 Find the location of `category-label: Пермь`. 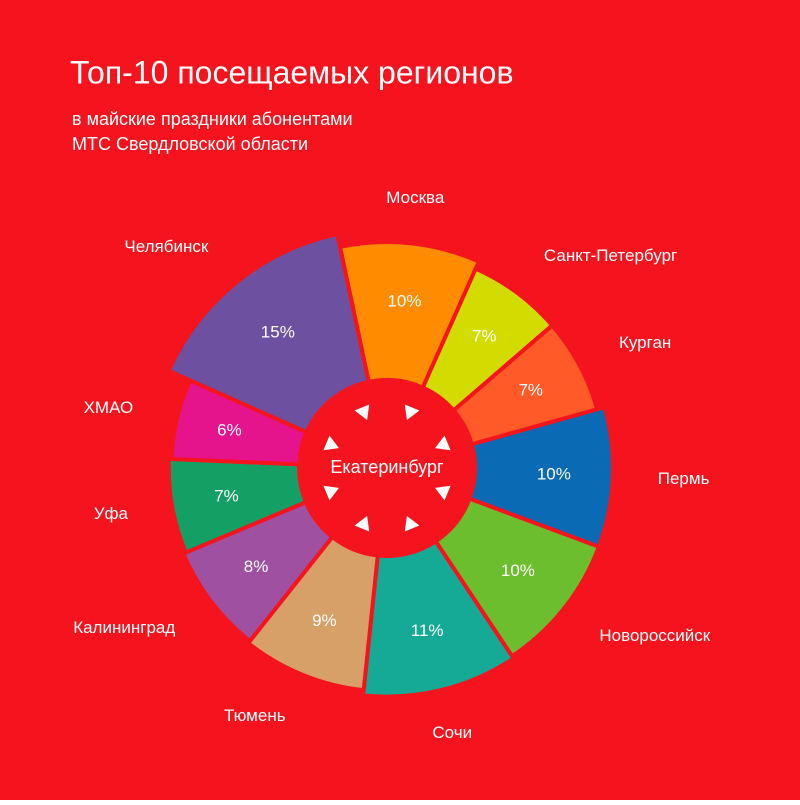

category-label: Пермь is located at coordinates (684, 478).